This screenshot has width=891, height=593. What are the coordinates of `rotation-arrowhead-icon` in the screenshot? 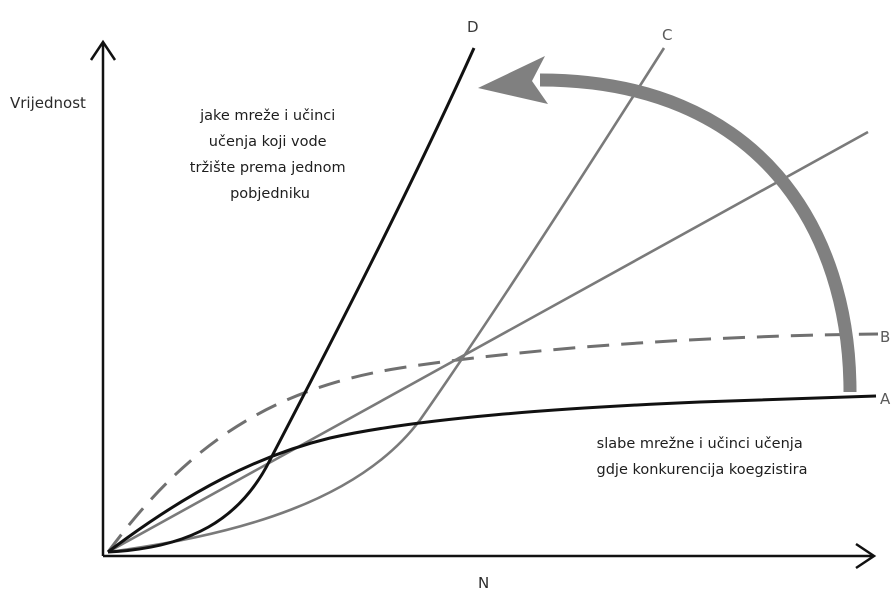 It's located at (513, 80).